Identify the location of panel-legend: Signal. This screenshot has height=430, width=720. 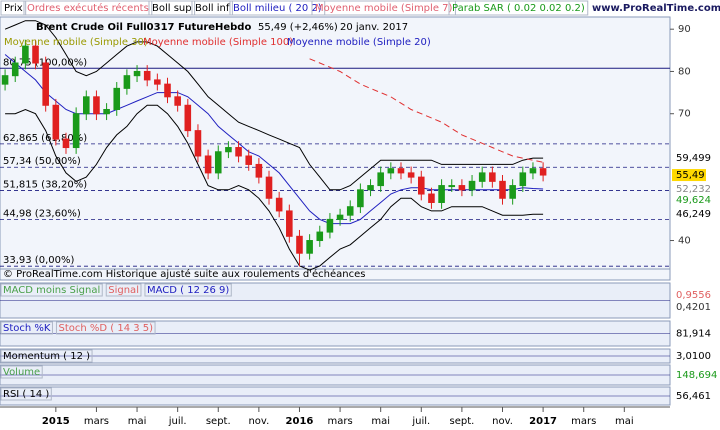
(123, 290).